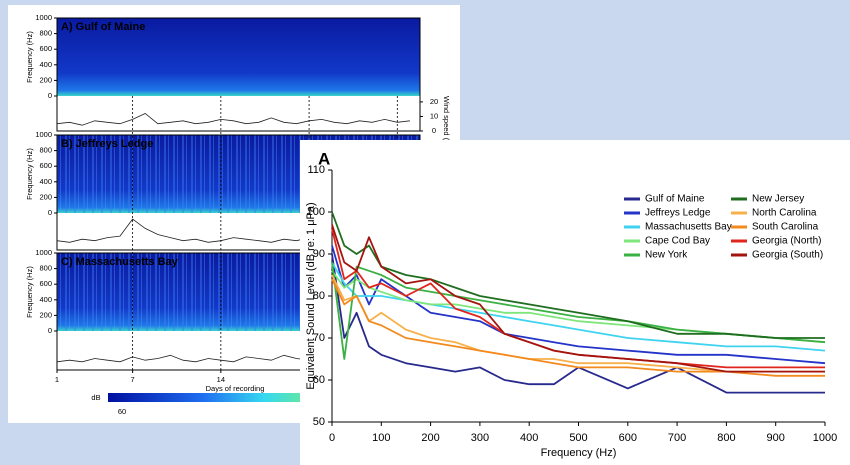 Image resolution: width=850 pixels, height=465 pixels. What do you see at coordinates (446, 122) in the screenshot?
I see `y2-axis-label: Wind speed (m/` at bounding box center [446, 122].